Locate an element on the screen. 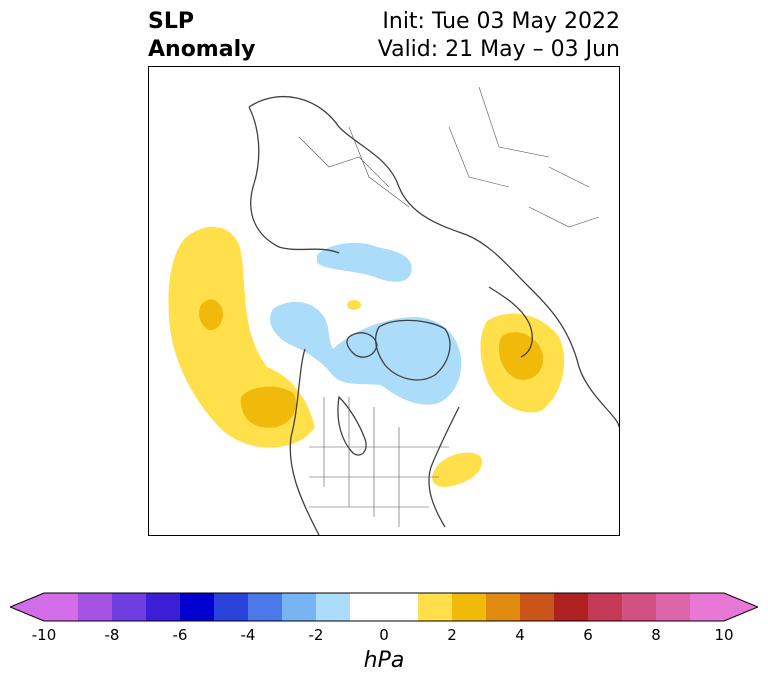 The height and width of the screenshot is (686, 768). colorbar-tick-label: -8 is located at coordinates (112, 635).